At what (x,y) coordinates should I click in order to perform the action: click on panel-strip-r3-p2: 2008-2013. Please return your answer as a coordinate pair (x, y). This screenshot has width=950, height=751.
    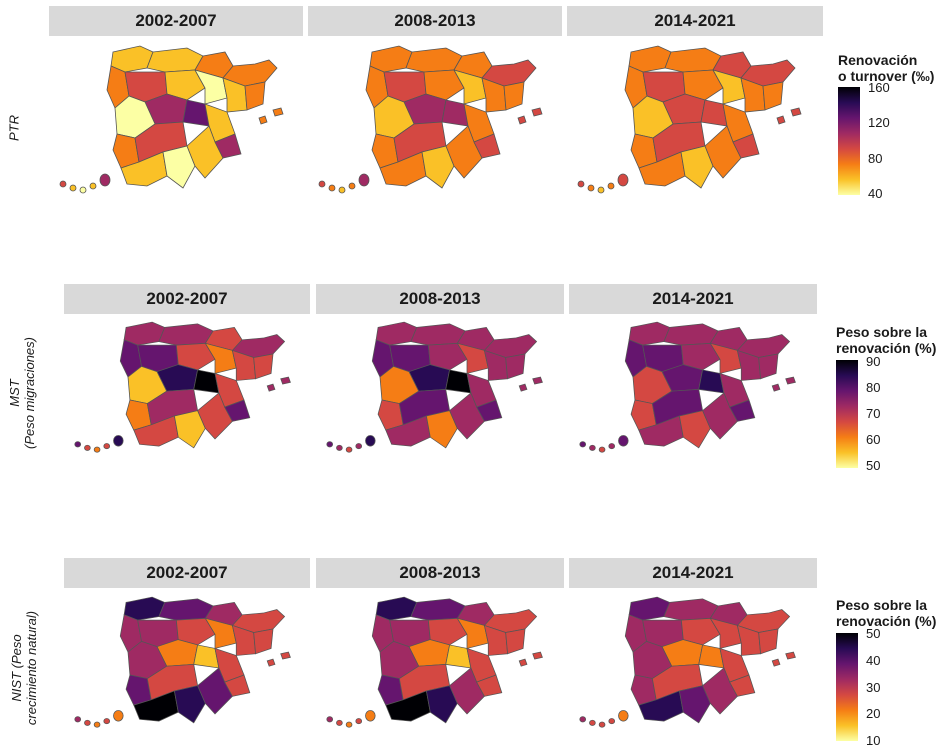
    Looking at the image, I should click on (440, 573).